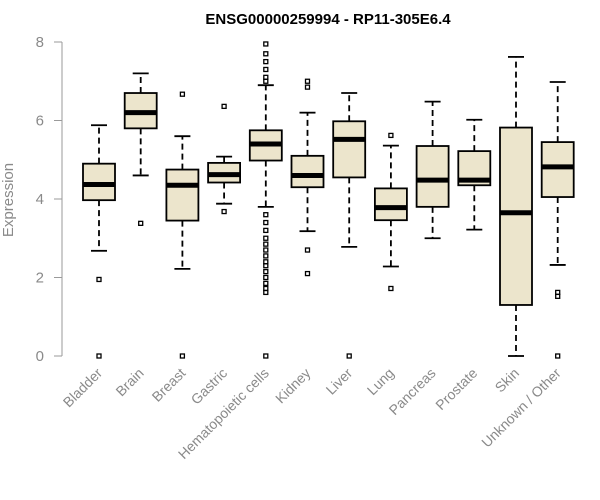 The height and width of the screenshot is (500, 600). What do you see at coordinates (557, 220) in the screenshot?
I see `box-unknown-other` at bounding box center [557, 220].